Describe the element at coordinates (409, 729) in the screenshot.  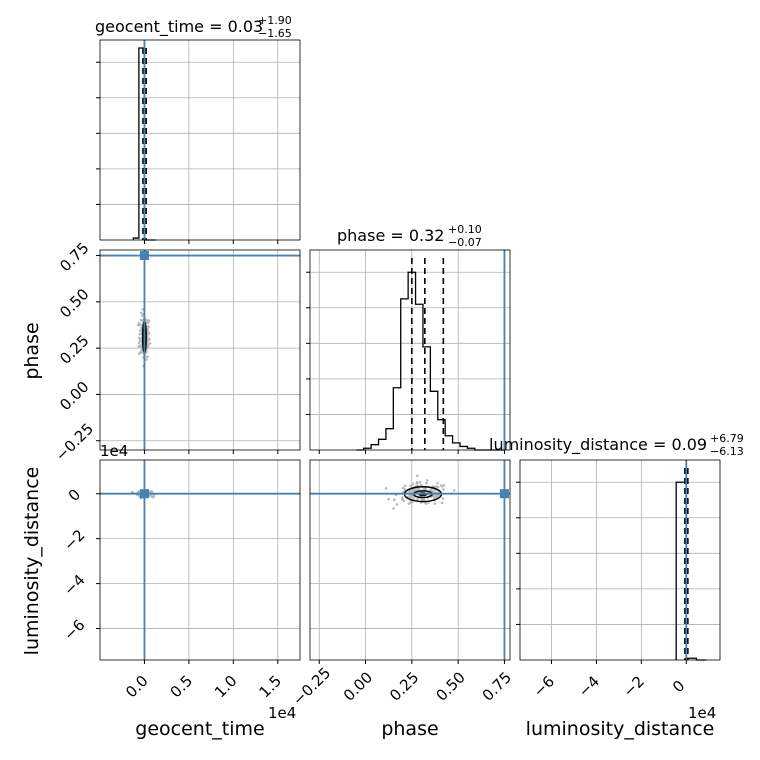
I see `xlabel-phase: phase` at that location.